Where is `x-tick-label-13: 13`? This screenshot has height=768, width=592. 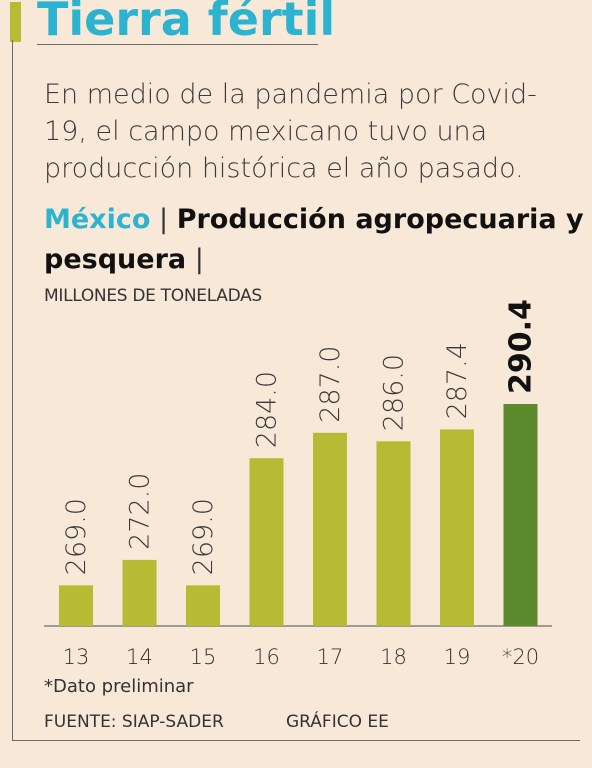 x-tick-label-13: 13 is located at coordinates (76, 657).